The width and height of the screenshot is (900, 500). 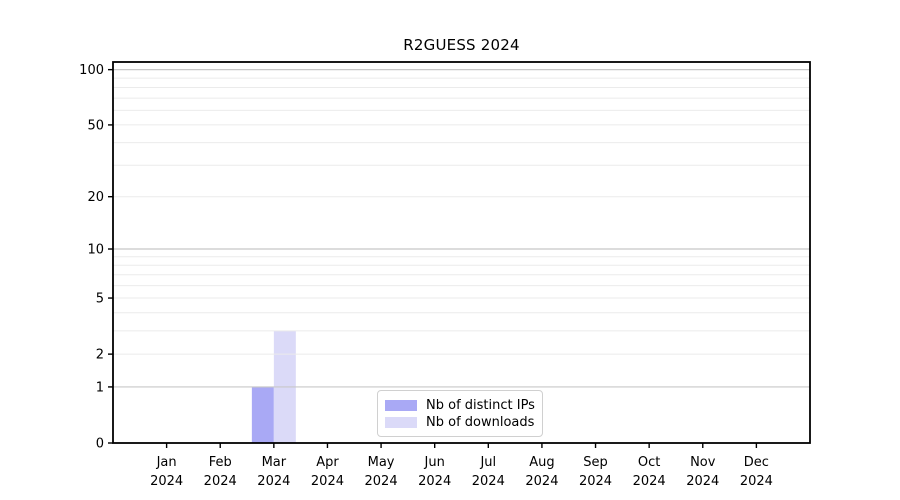 What do you see at coordinates (100, 299) in the screenshot?
I see `y-axis-tick-label: 5` at bounding box center [100, 299].